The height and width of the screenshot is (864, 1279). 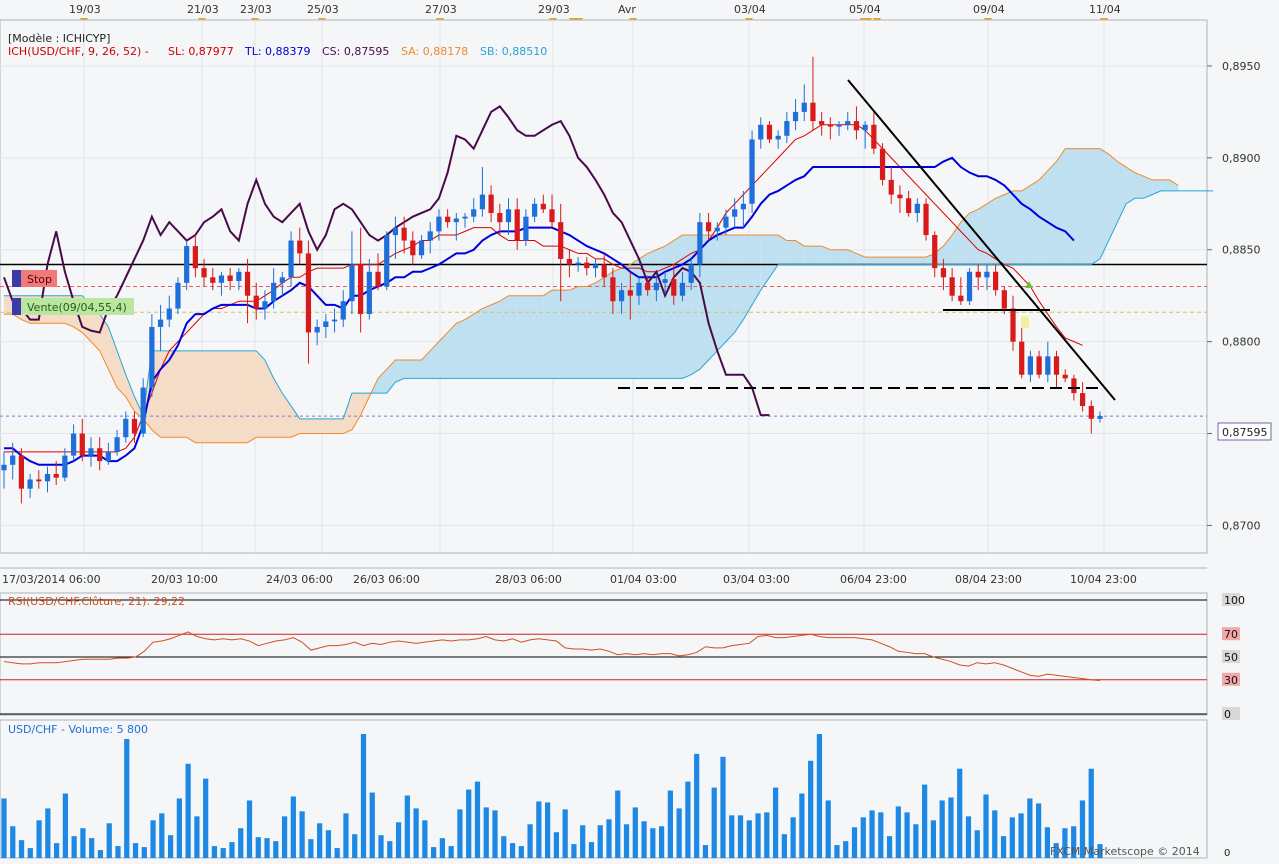 I want to click on trend-lines, so click(x=867, y=240).